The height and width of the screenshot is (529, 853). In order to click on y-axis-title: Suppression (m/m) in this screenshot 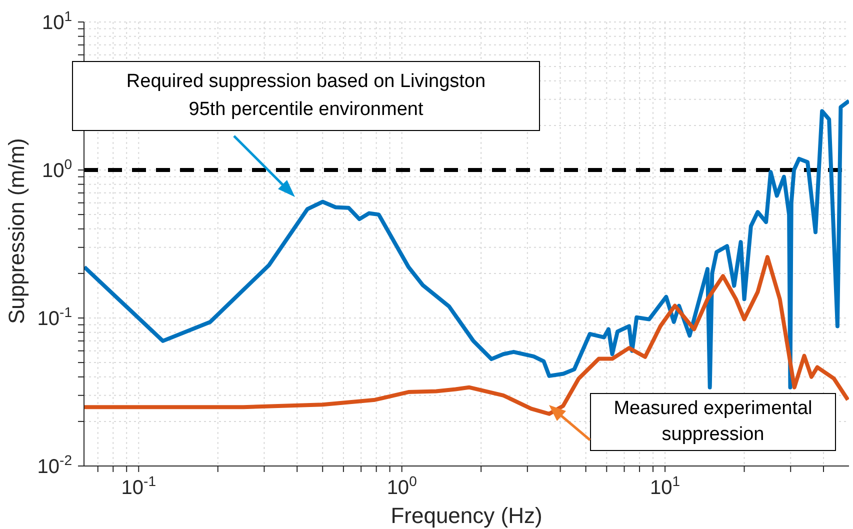, I will do `click(16, 231)`.